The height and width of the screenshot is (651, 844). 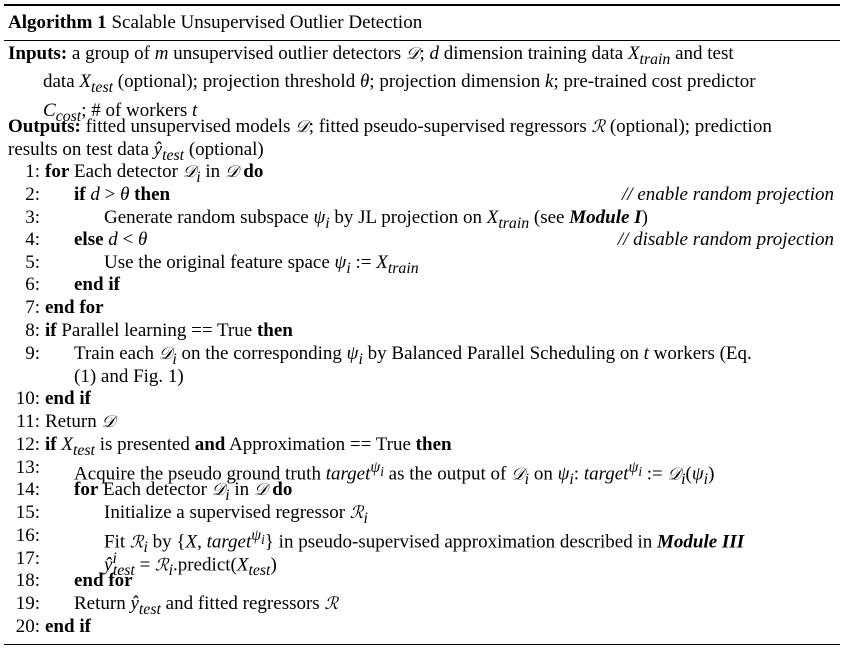 I want to click on line-number: 15:, so click(x=27, y=512).